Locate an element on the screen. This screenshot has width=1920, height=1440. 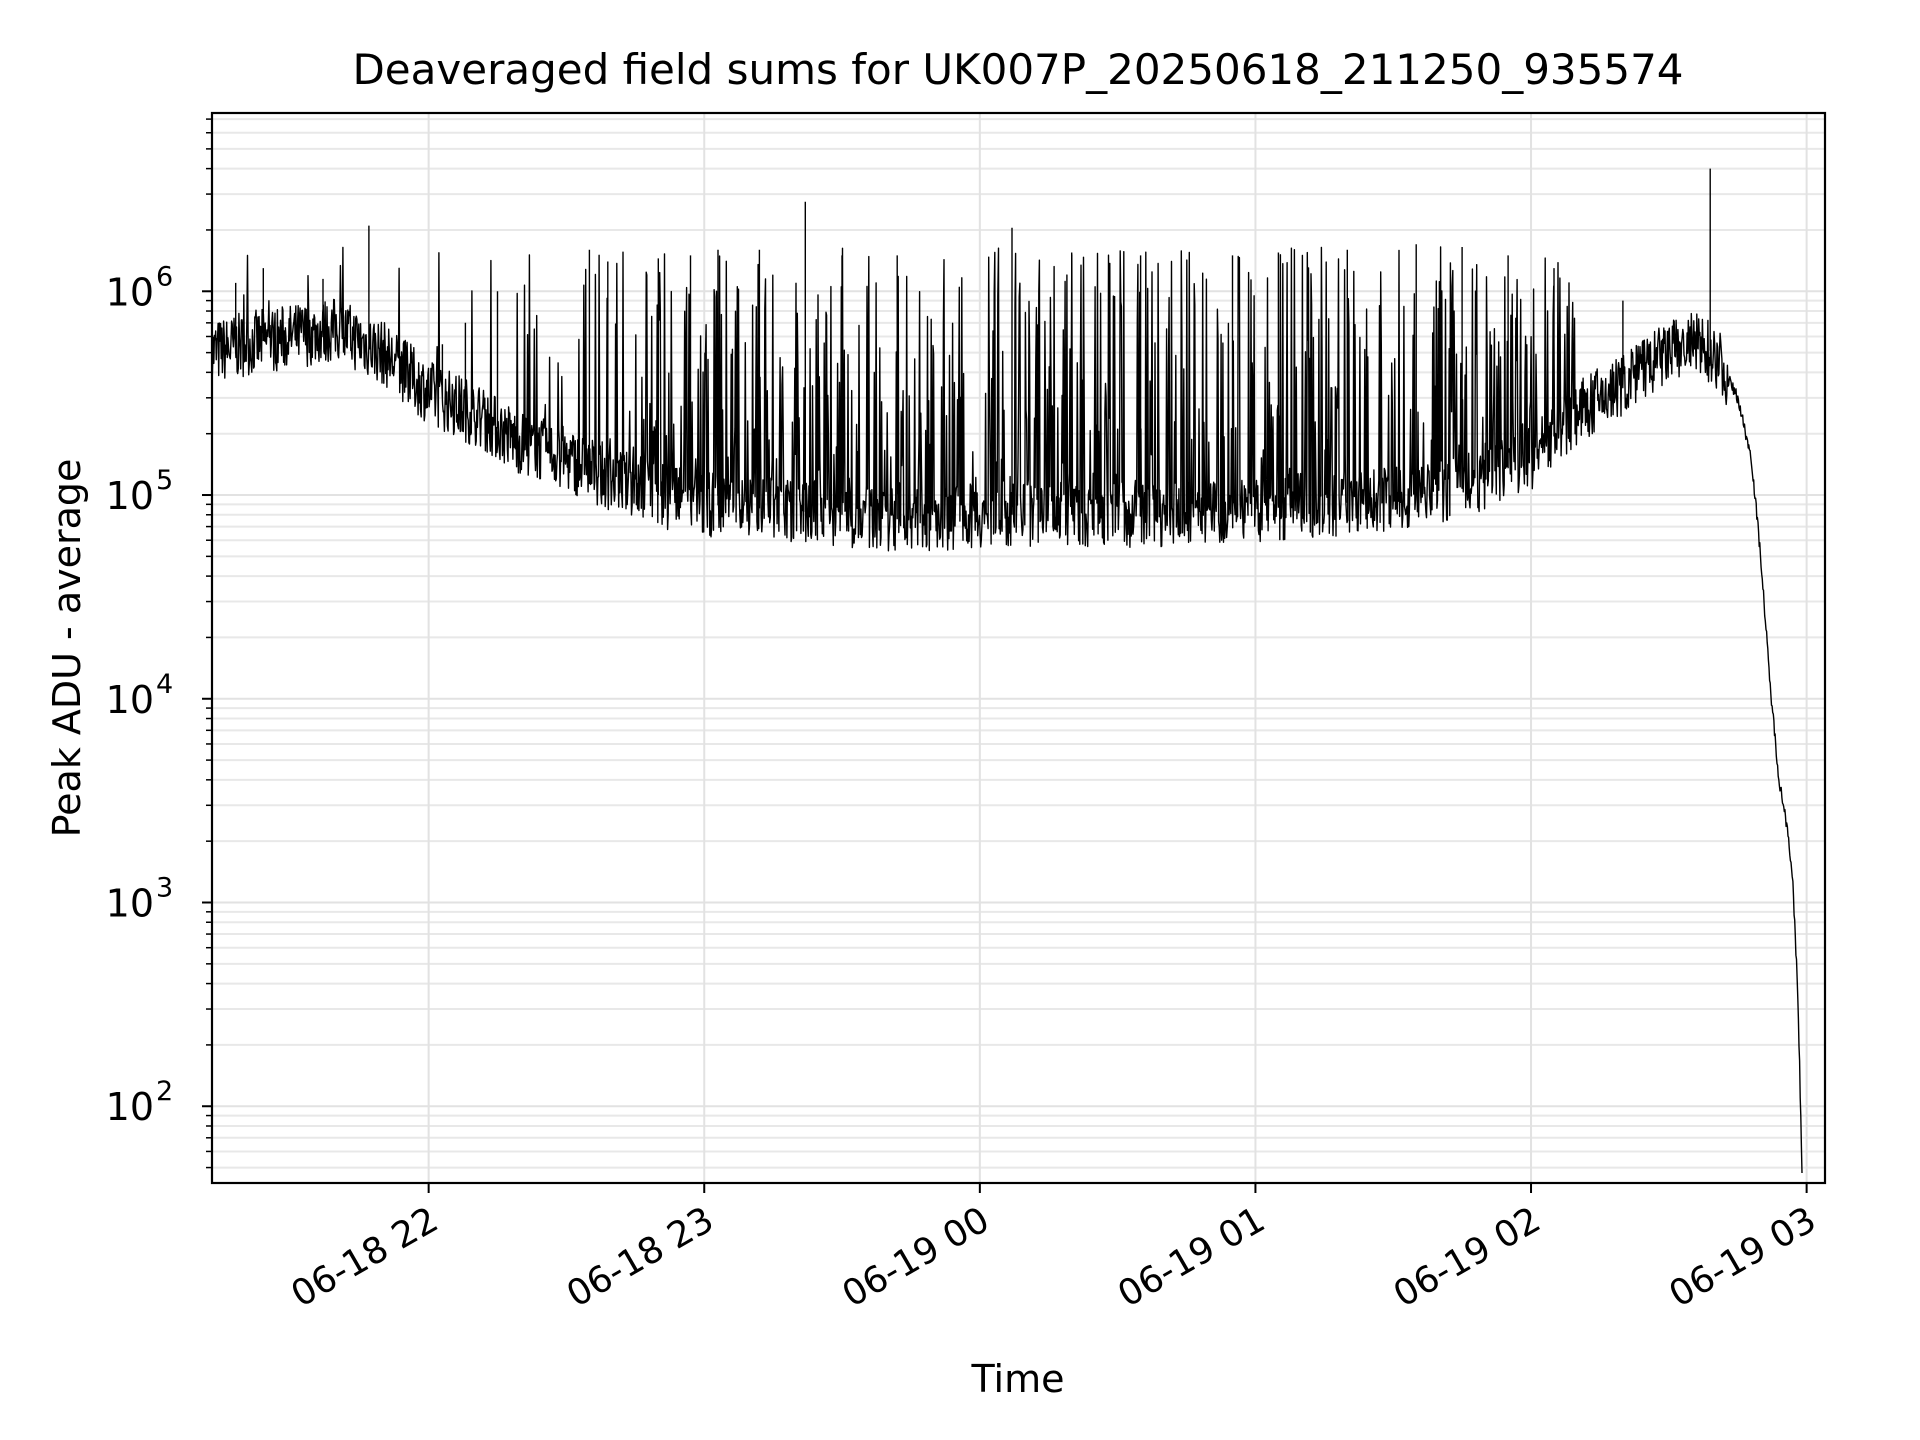
y-tick-exponent: 2 is located at coordinates (164, 1091).